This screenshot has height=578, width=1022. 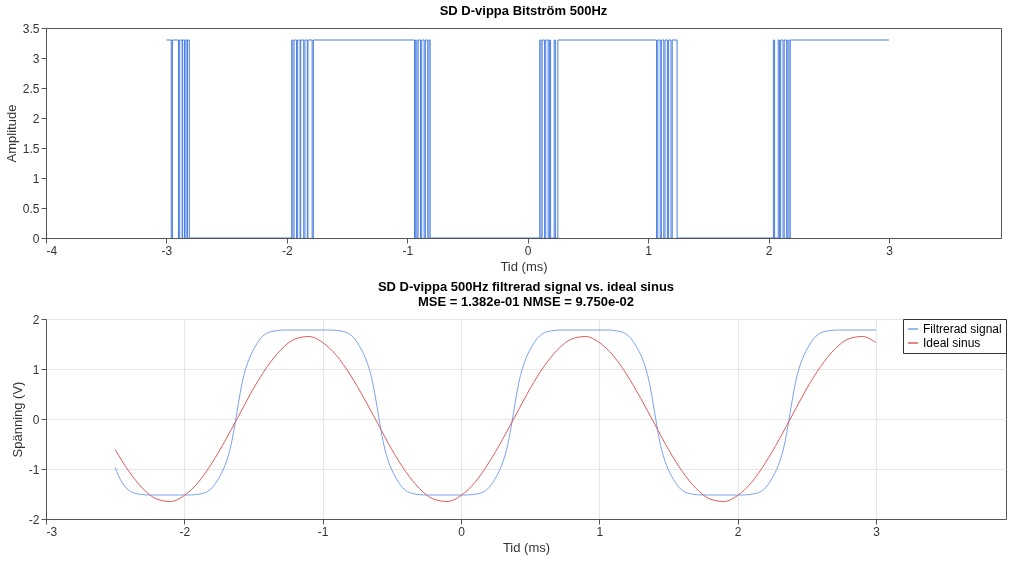 I want to click on chart-title: SD D-vippa 500Hz filtrerad signal vs. ideal sinus, so click(x=526, y=286).